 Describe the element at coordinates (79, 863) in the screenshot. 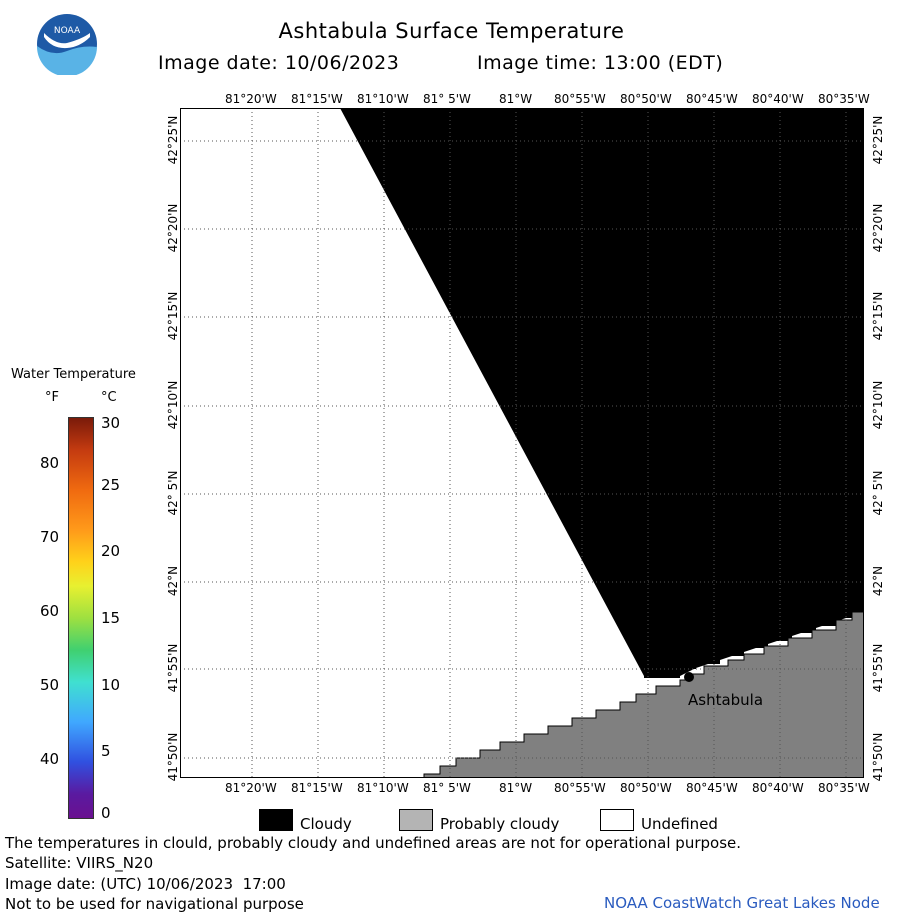

I see `footer-satellite: Satellite: VIIRS_N20` at that location.